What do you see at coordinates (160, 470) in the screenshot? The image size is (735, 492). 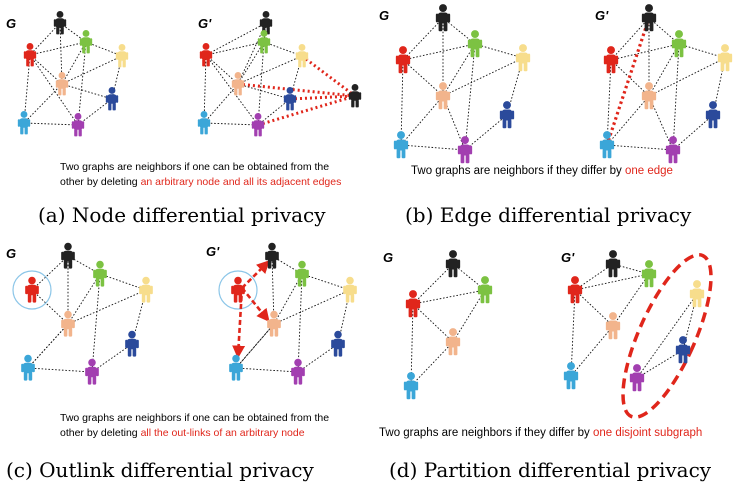 I see `caption: (c) Outlink differential privacy` at bounding box center [160, 470].